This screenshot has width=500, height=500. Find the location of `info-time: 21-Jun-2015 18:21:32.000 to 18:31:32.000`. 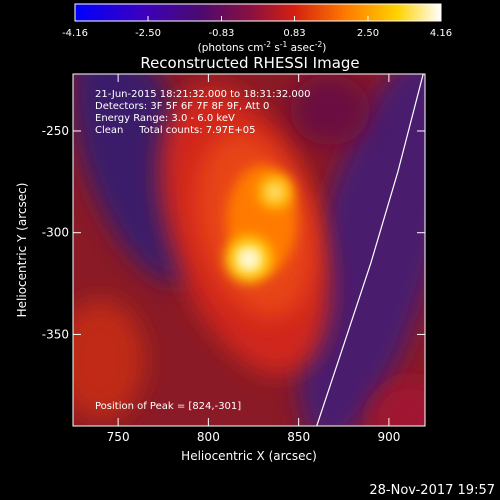

info-time: 21-Jun-2015 18:21:32.000 to 18:31:32.000 is located at coordinates (203, 94).